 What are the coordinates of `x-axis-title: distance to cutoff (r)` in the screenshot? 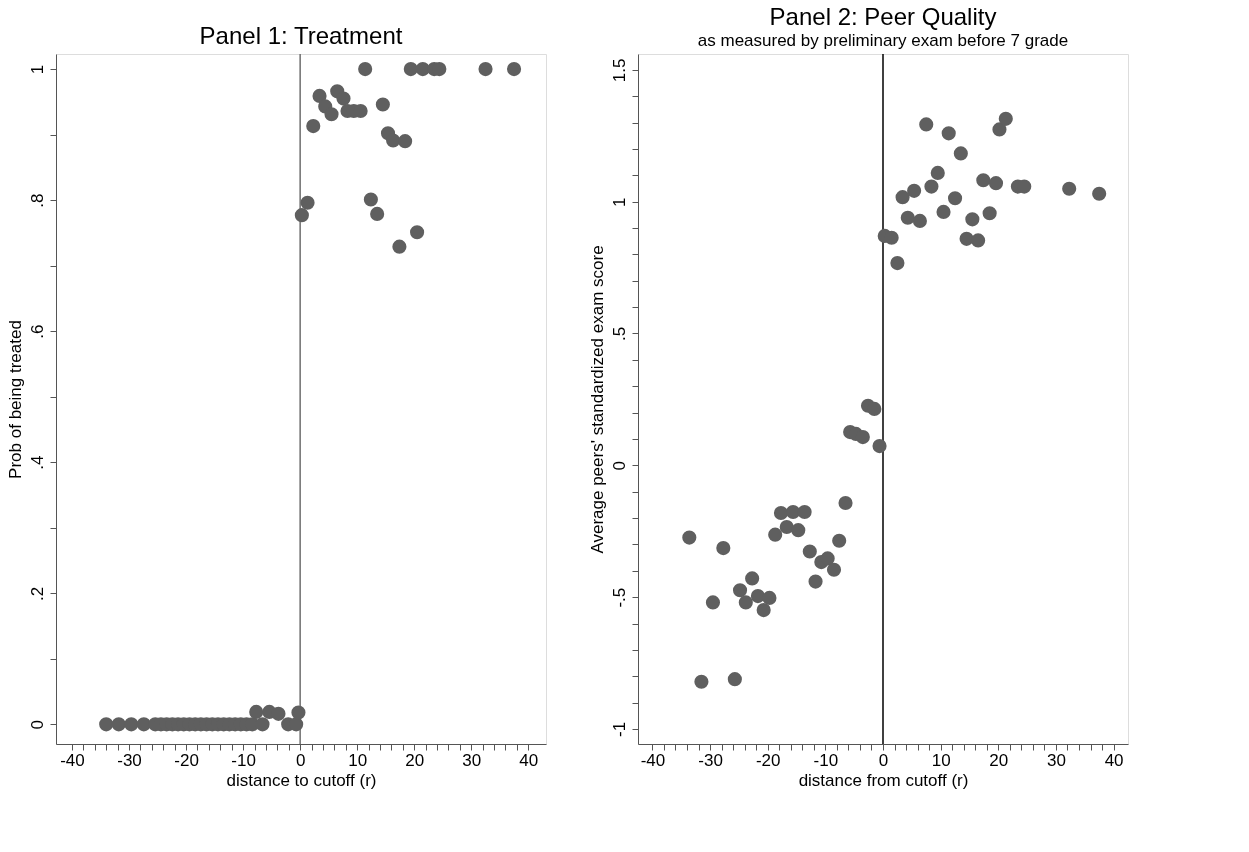 It's located at (301, 780).